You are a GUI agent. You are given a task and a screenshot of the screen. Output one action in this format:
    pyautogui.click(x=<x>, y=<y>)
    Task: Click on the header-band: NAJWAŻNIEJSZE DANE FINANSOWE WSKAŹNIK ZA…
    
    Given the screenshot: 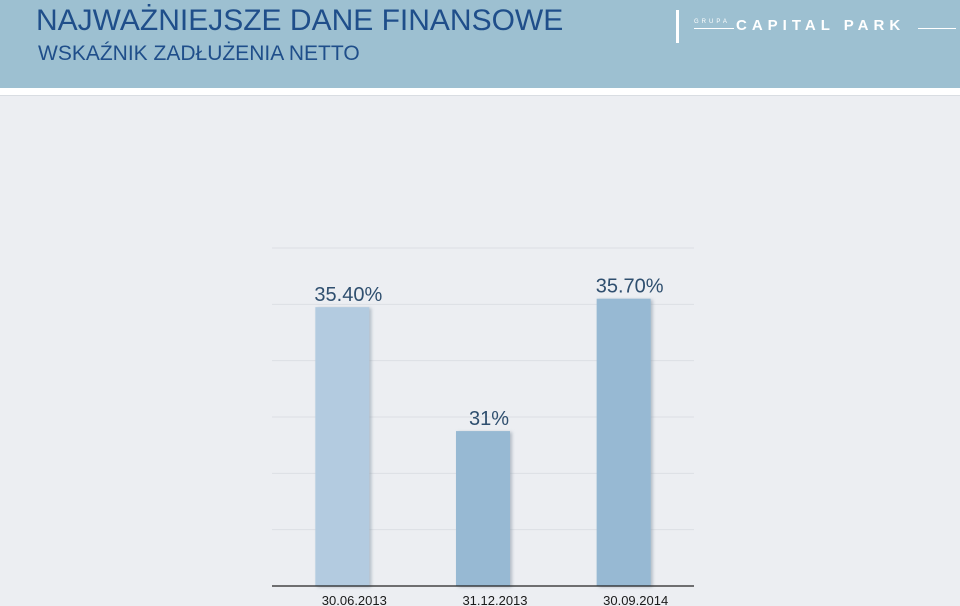 What is the action you would take?
    pyautogui.click(x=480, y=44)
    